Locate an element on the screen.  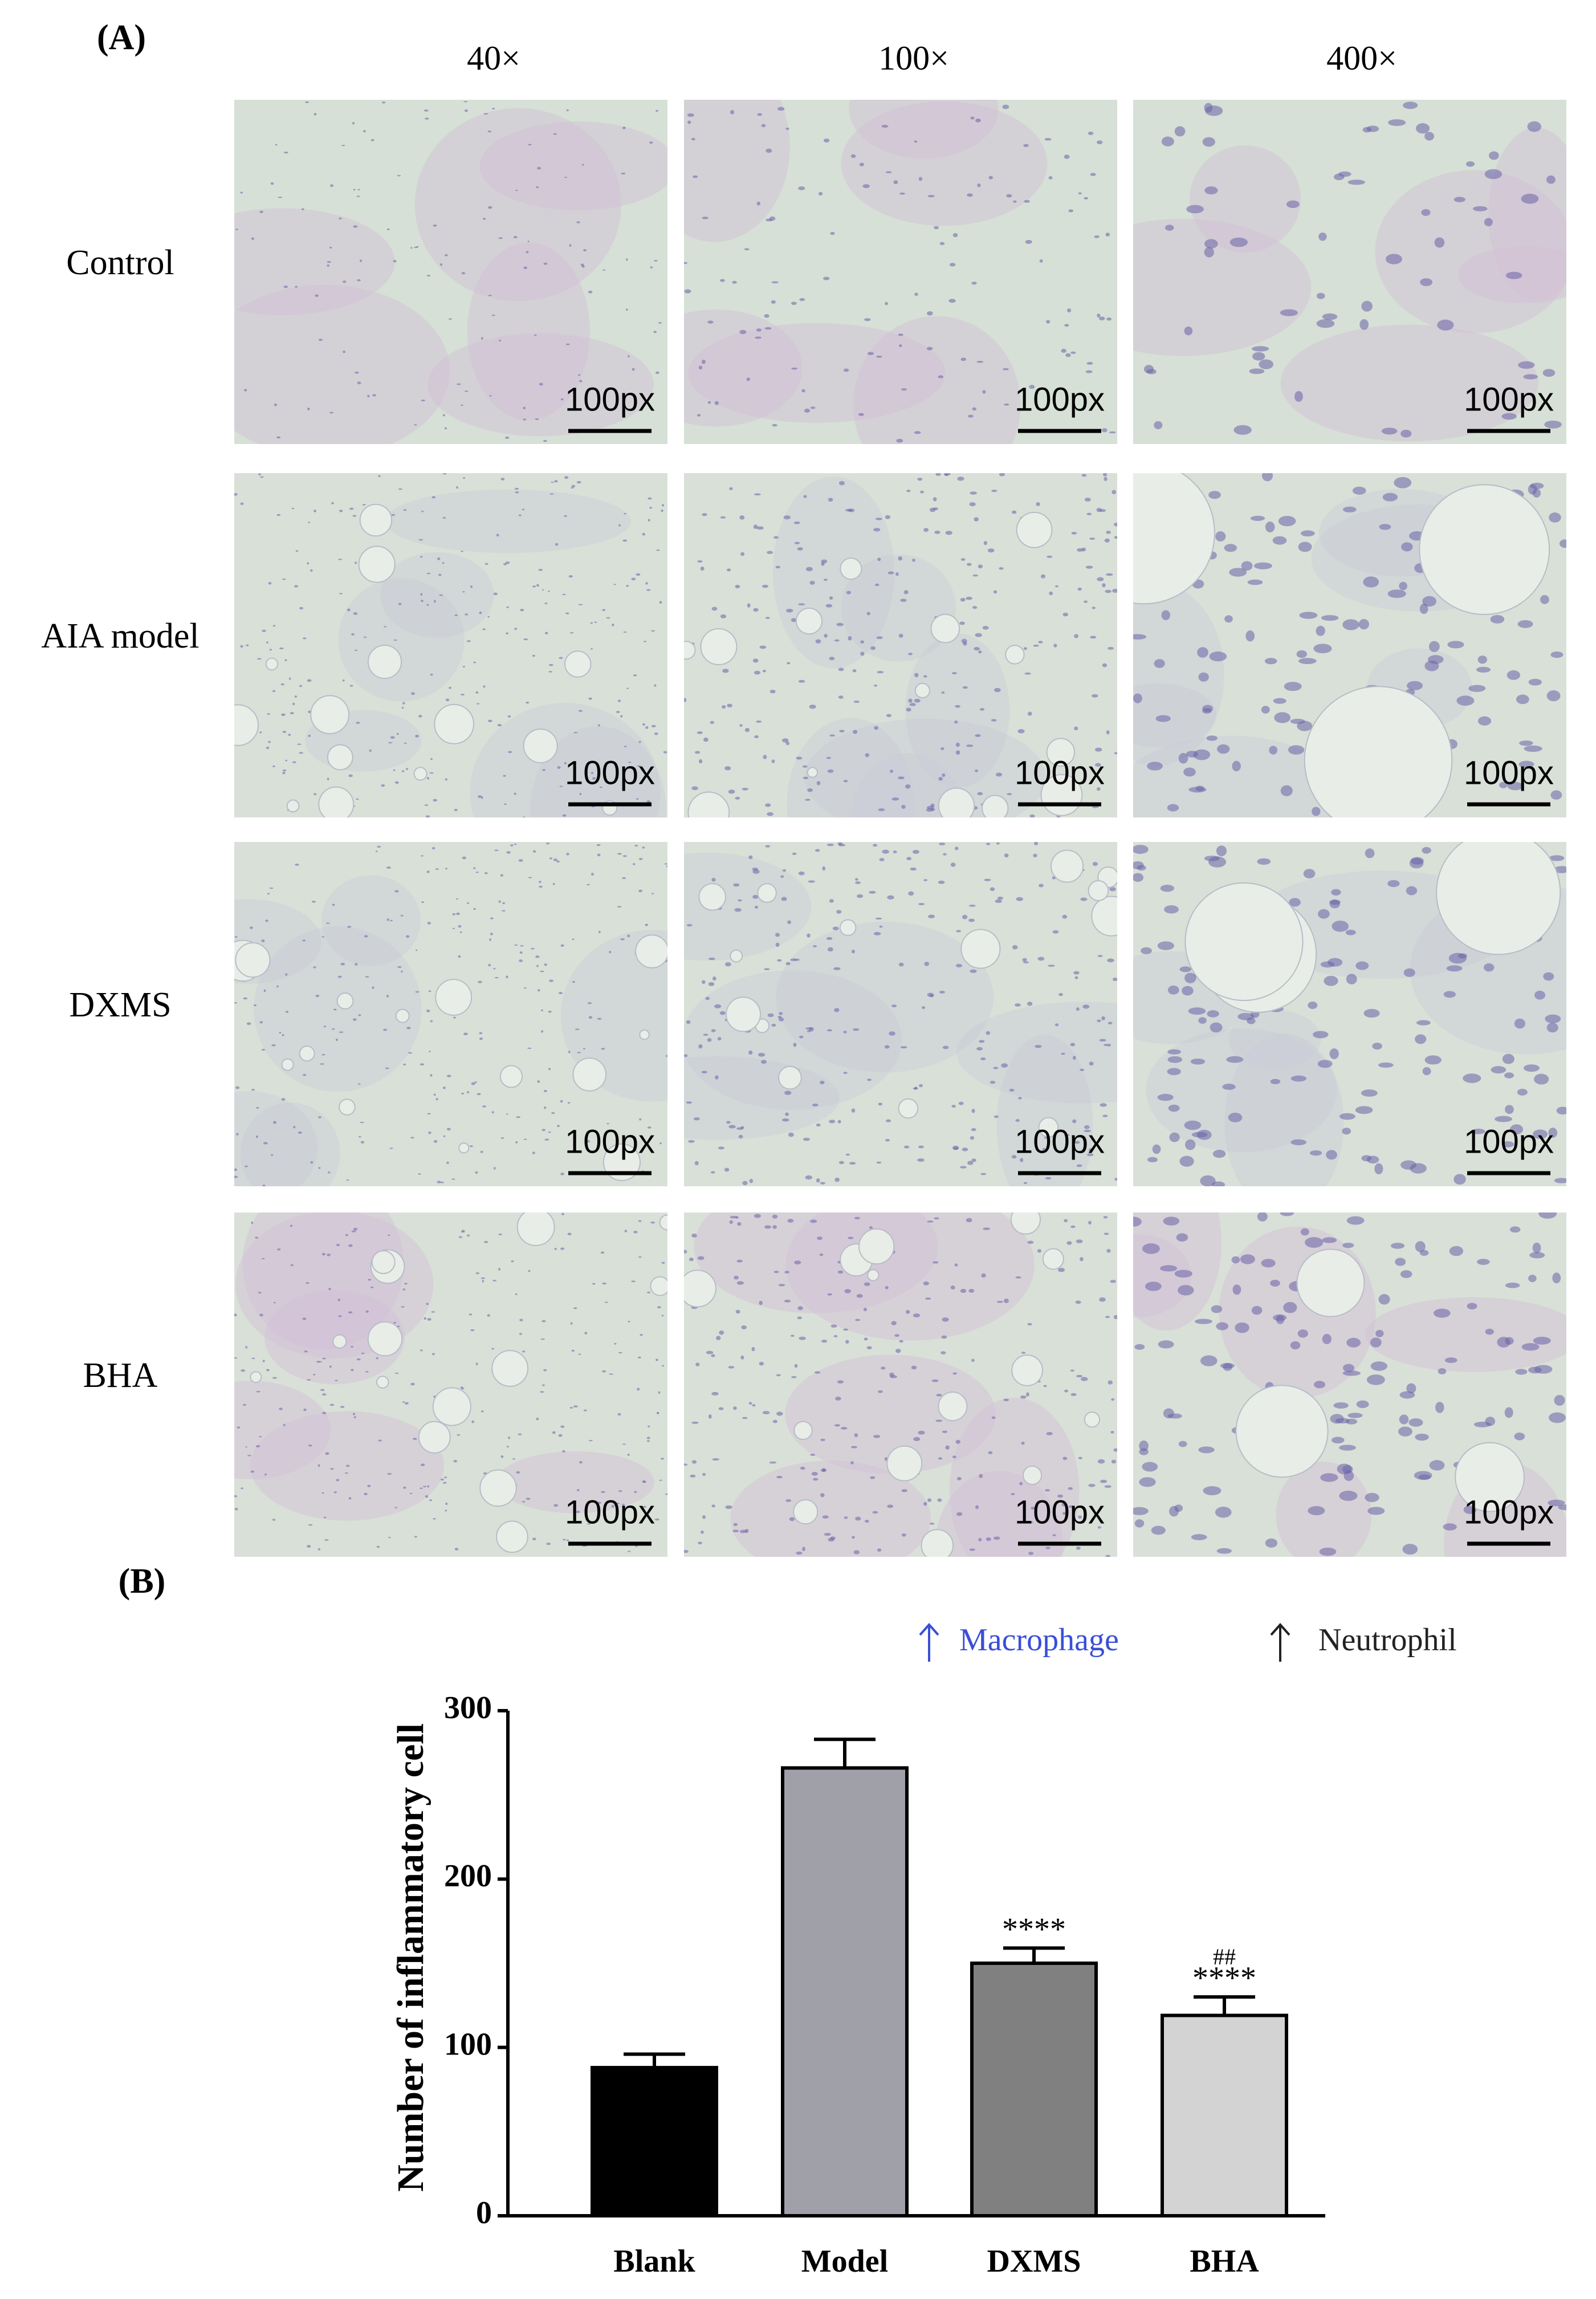
micrograph-background is located at coordinates (450, 272).